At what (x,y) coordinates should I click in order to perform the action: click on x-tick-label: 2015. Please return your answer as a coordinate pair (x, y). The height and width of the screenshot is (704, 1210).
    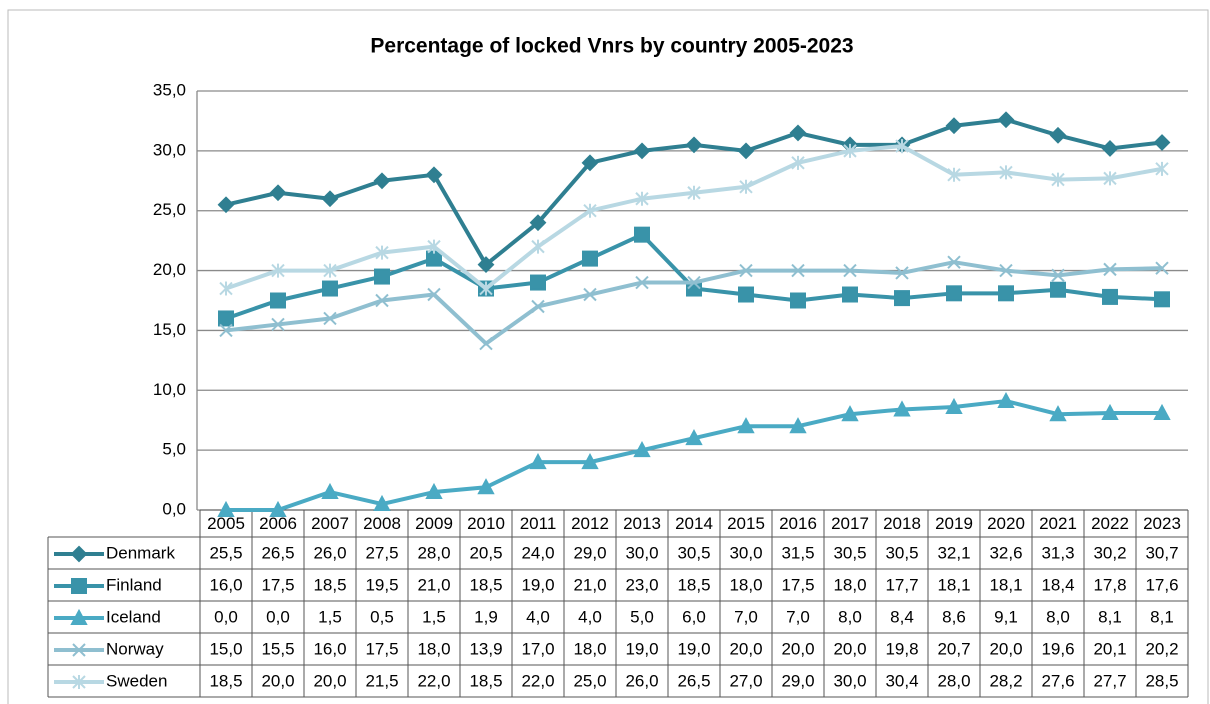
    Looking at the image, I should click on (746, 523).